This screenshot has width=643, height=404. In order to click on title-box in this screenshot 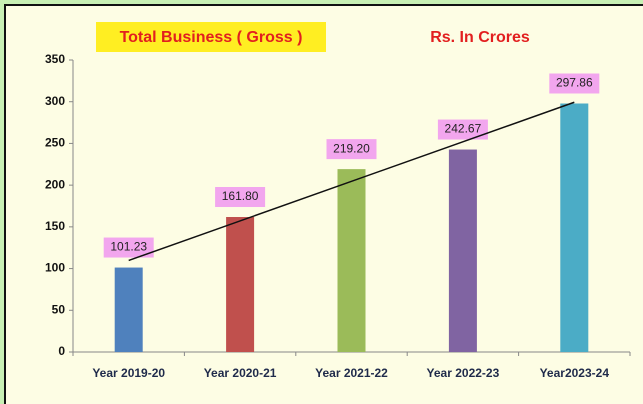, I will do `click(211, 37)`.